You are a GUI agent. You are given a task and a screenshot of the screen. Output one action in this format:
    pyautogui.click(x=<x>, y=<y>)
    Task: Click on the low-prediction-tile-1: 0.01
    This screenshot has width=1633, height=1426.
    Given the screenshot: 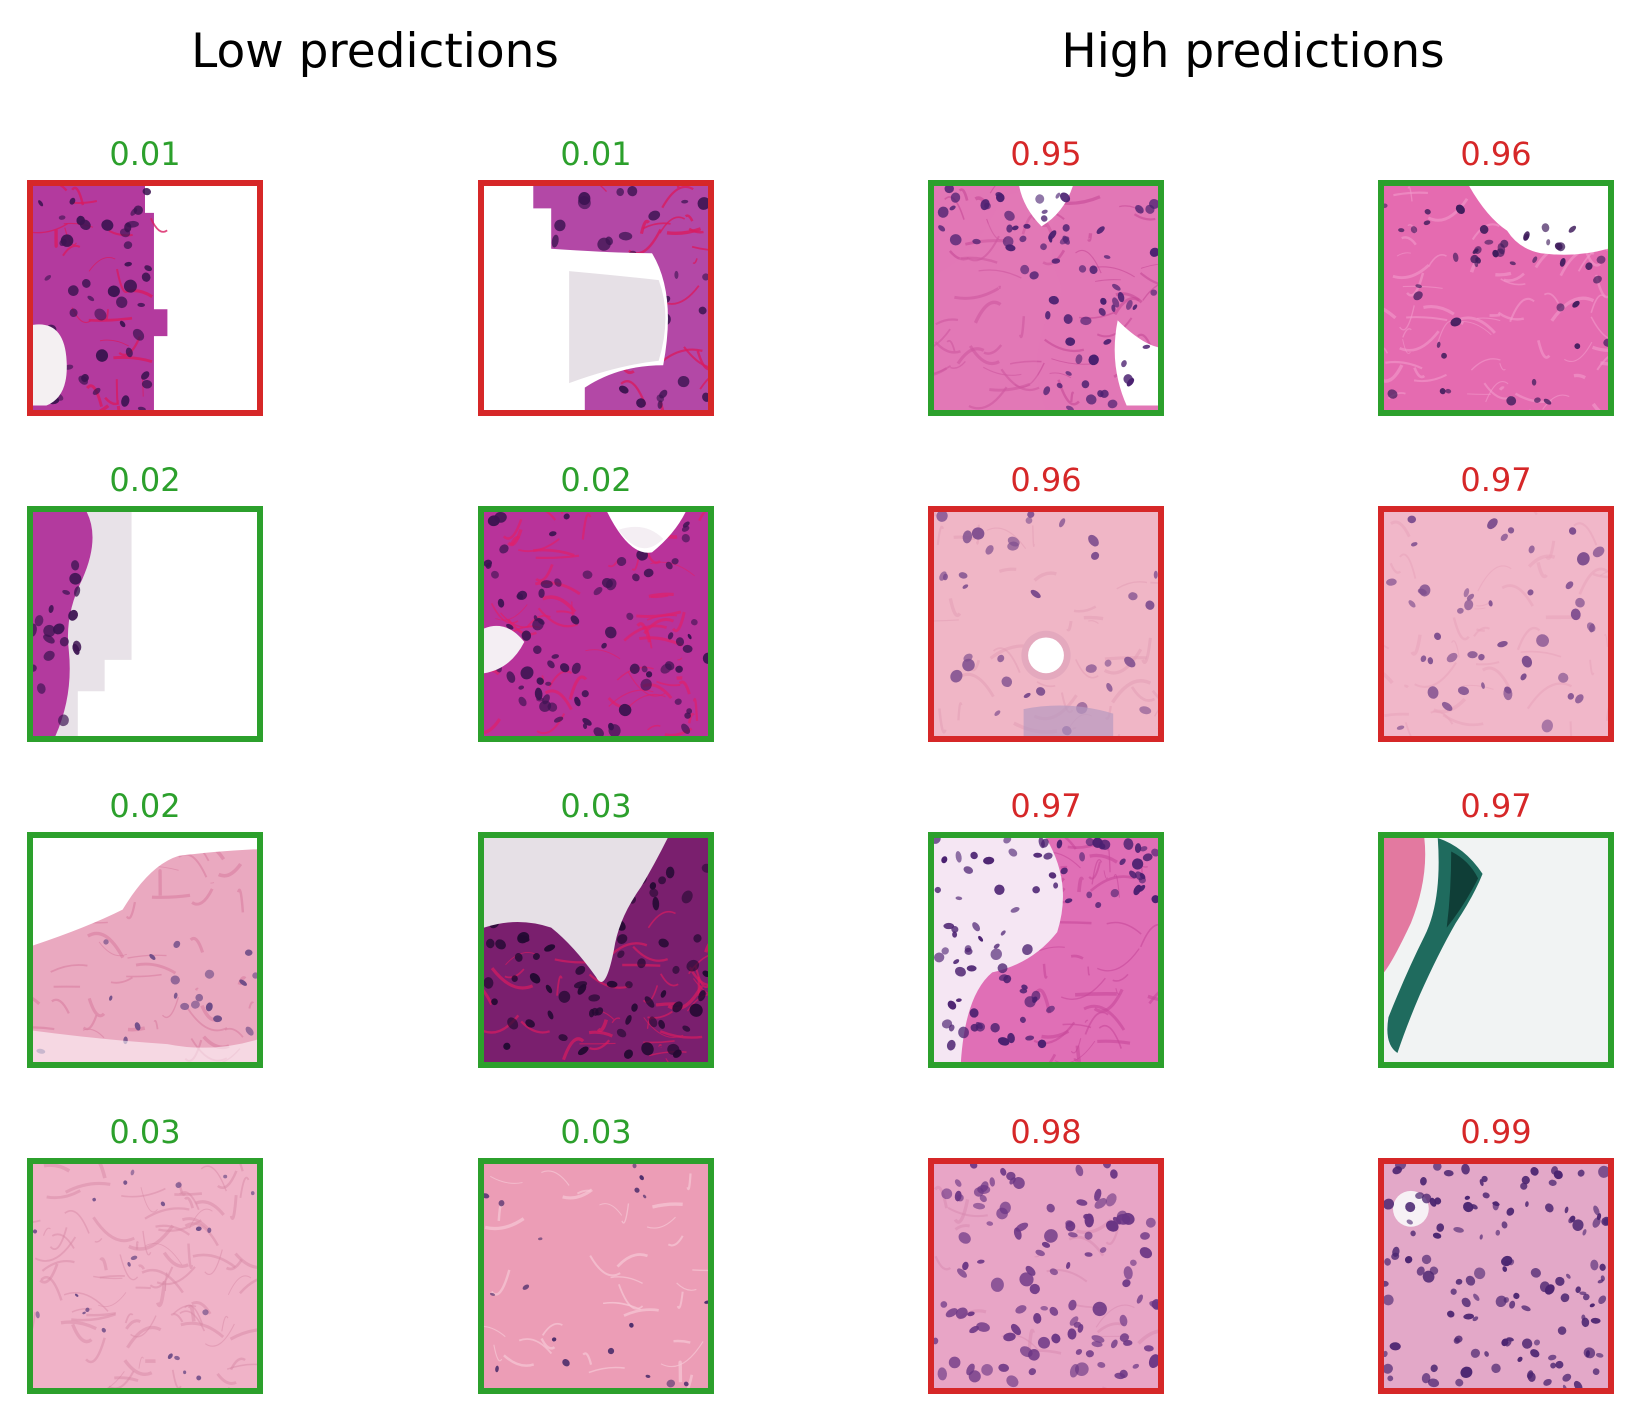 What is the action you would take?
    pyautogui.click(x=145, y=272)
    